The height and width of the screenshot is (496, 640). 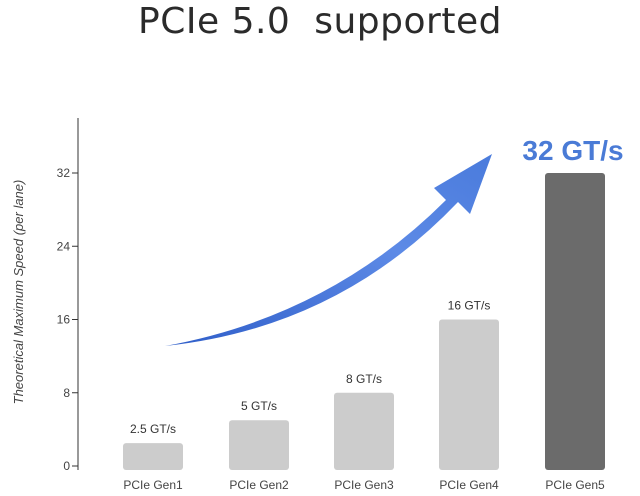 I want to click on x-tick-label: PCIe Gen4, so click(x=469, y=485).